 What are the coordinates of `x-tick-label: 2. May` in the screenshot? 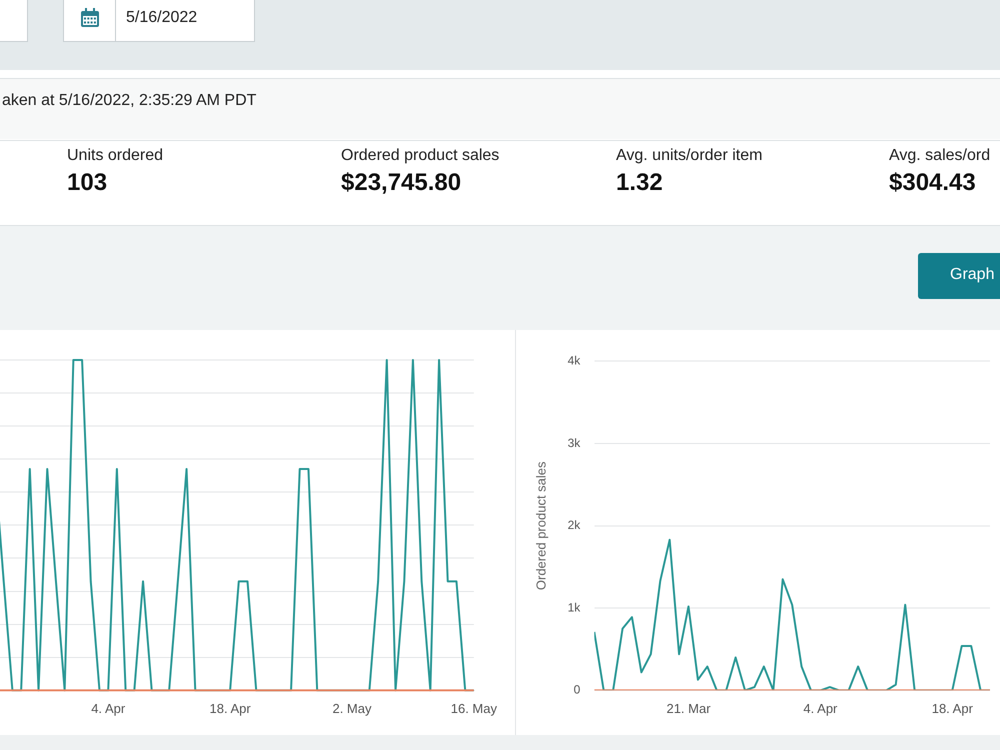 It's located at (352, 708).